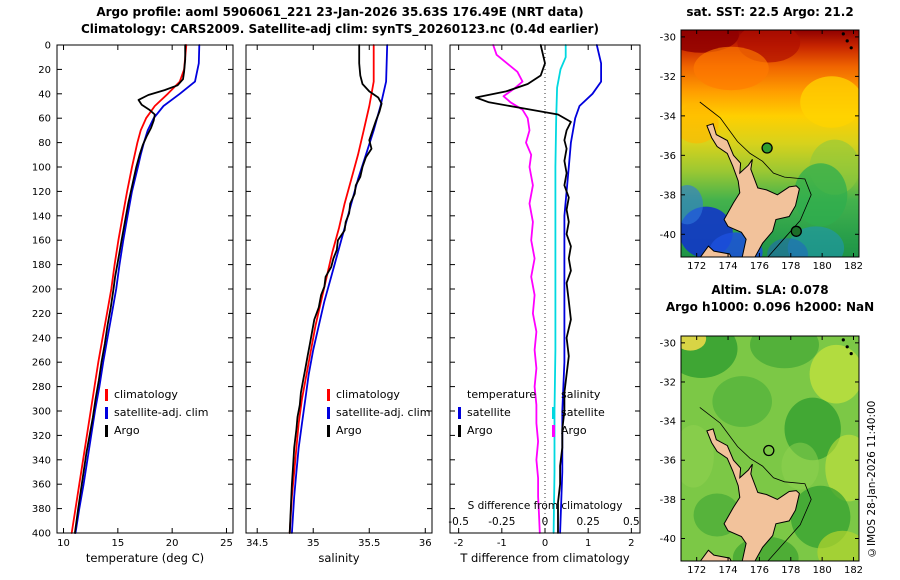 The height and width of the screenshot is (580, 900). I want to click on legend-label: satellite, so click(583, 412).